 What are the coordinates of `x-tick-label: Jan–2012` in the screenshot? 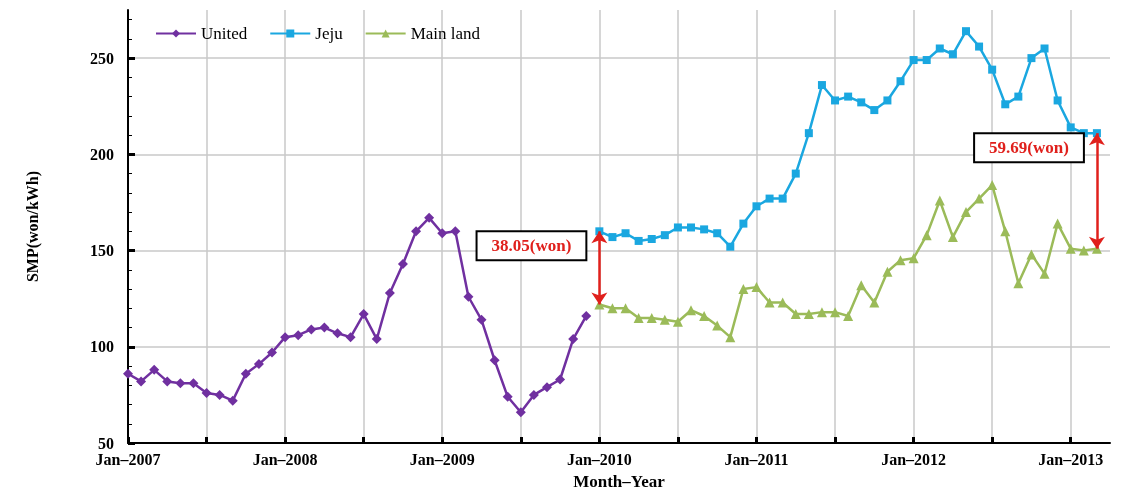 It's located at (914, 459).